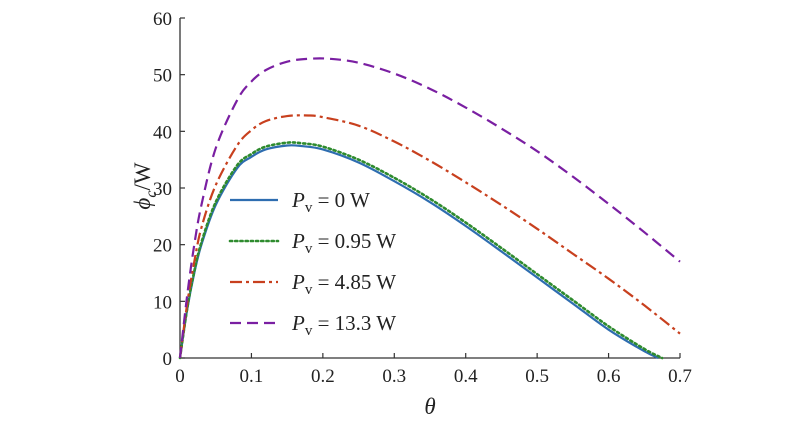  What do you see at coordinates (537, 376) in the screenshot?
I see `x-tick-label: 0.5` at bounding box center [537, 376].